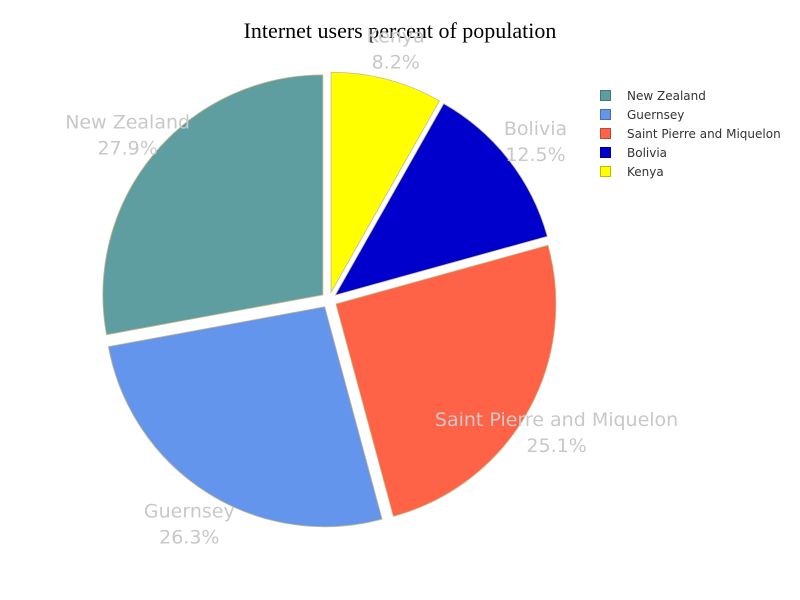 The width and height of the screenshot is (800, 600). I want to click on chart-title: Internet users percent of population, so click(400, 30).